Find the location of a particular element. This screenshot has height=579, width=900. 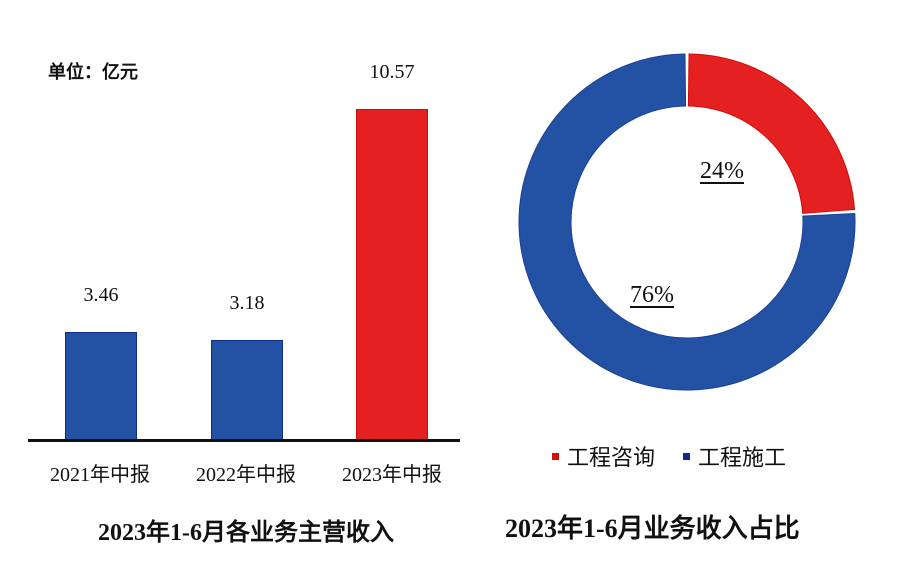

x-axis-line is located at coordinates (244, 440).